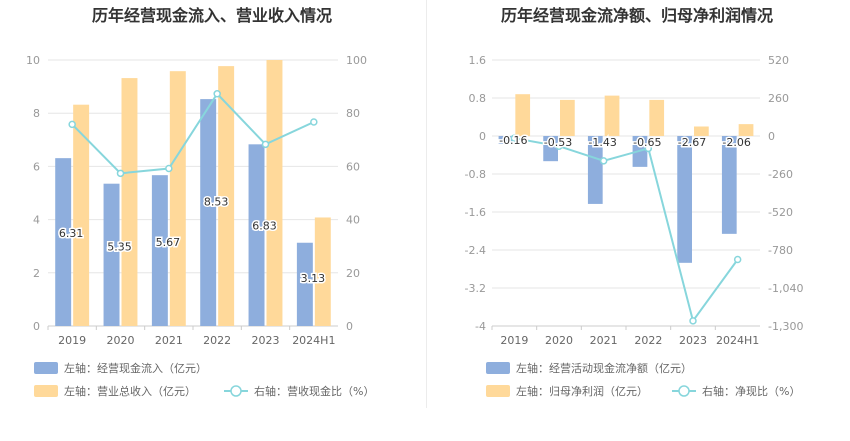  Describe the element at coordinates (426, 204) in the screenshot. I see `panel-divider` at that location.